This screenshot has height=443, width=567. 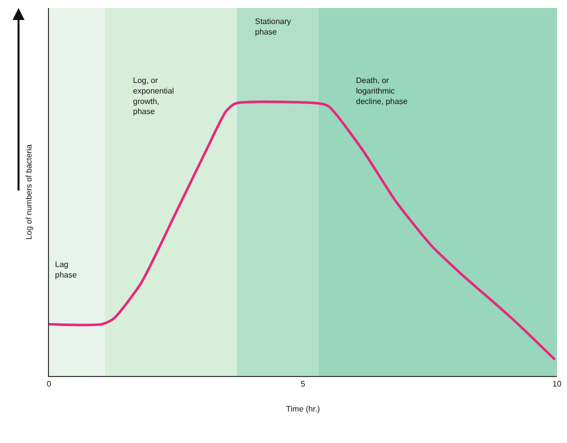 What do you see at coordinates (49, 384) in the screenshot?
I see `x-tick-label: 0` at bounding box center [49, 384].